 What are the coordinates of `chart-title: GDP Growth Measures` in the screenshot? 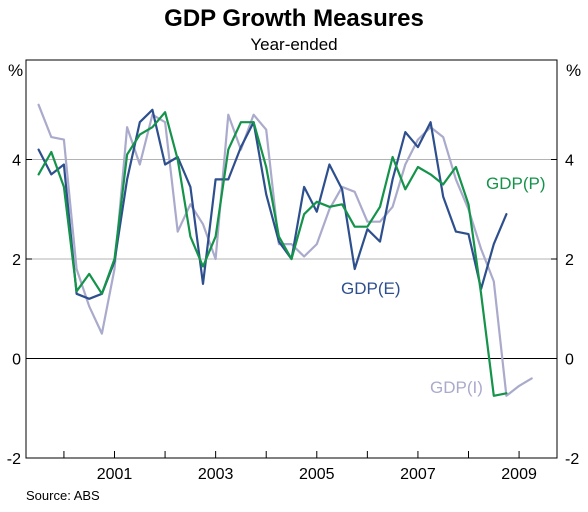 It's located at (294, 18).